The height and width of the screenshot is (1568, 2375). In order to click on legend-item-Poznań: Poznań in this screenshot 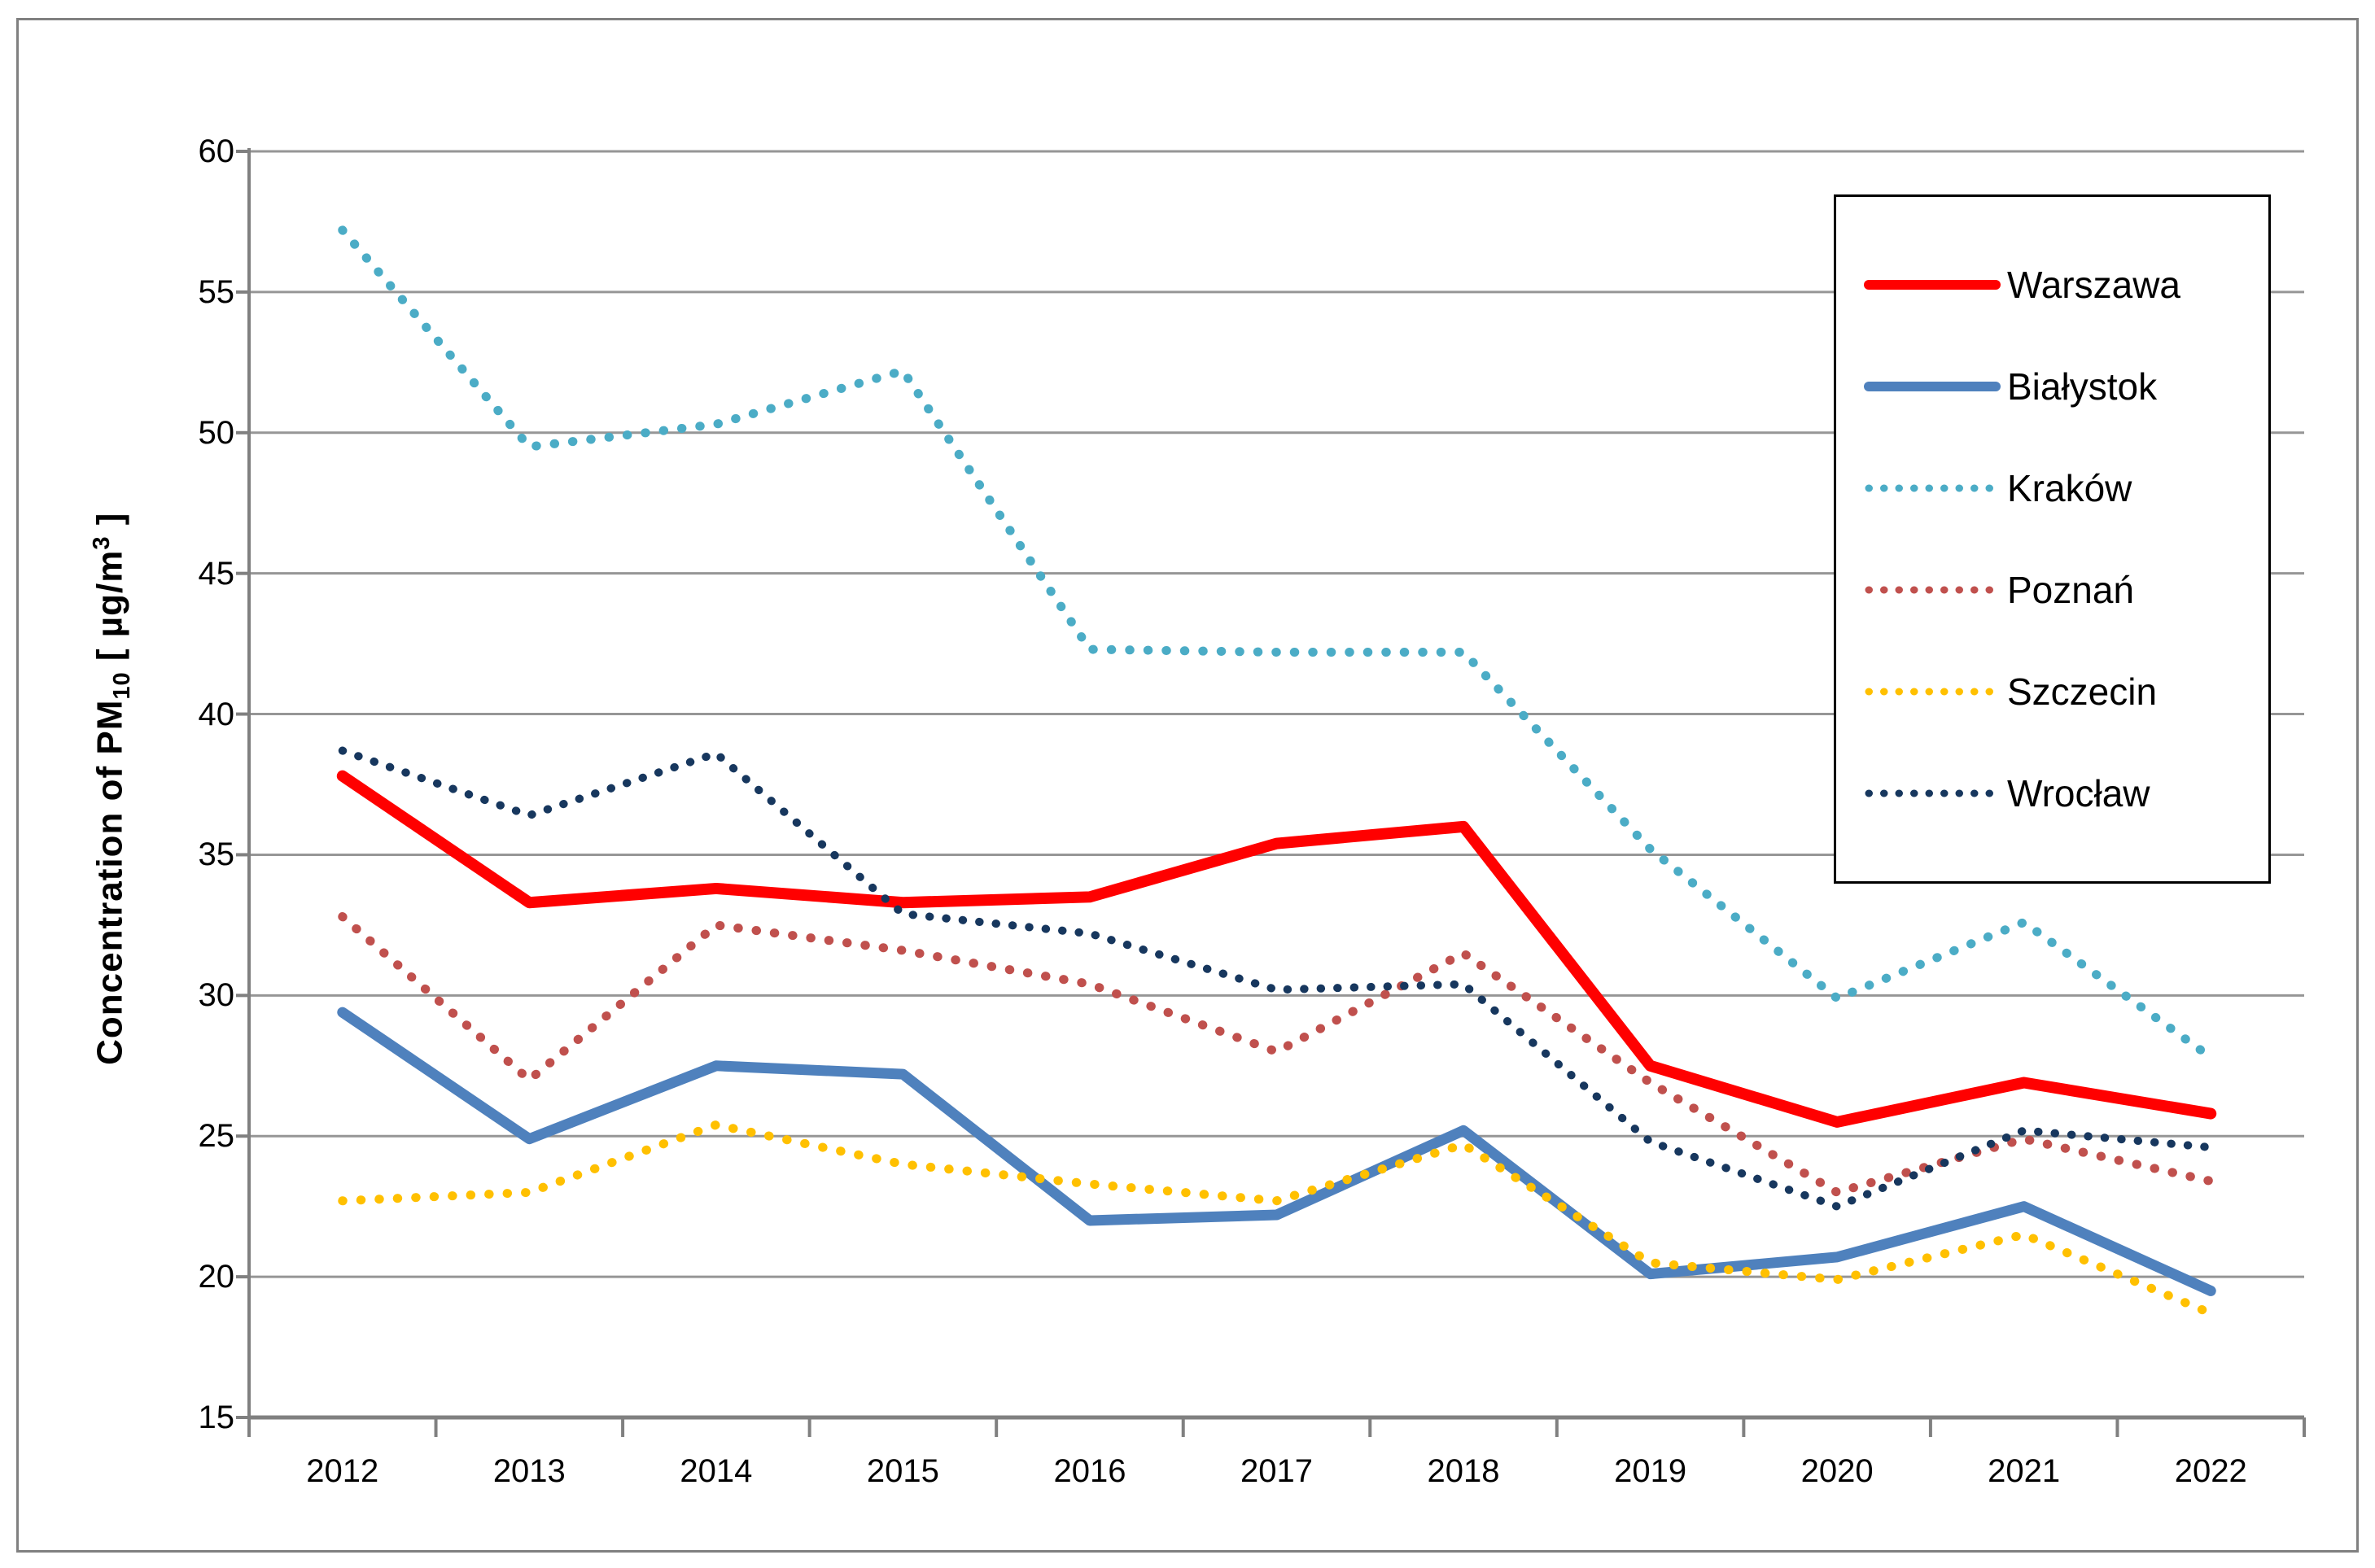, I will do `click(2066, 590)`.